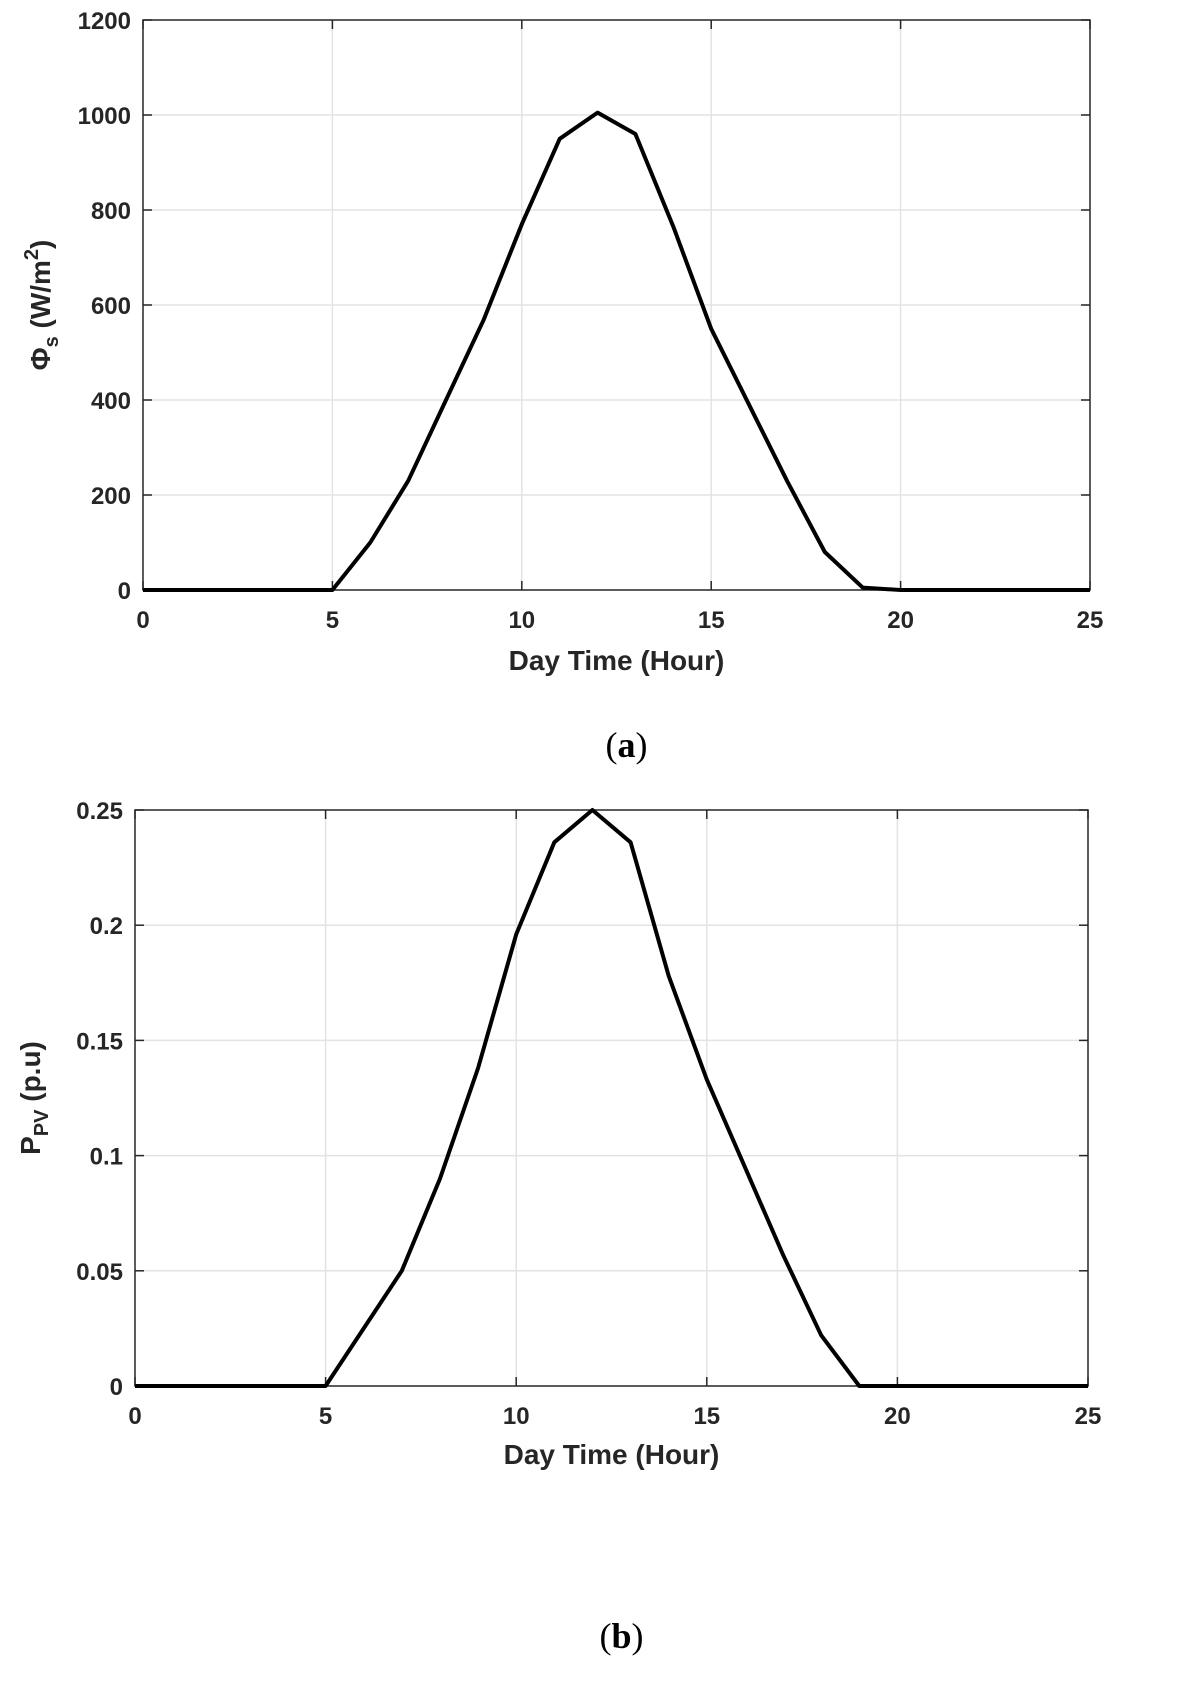  I want to click on y-tick-label: 400, so click(111, 401).